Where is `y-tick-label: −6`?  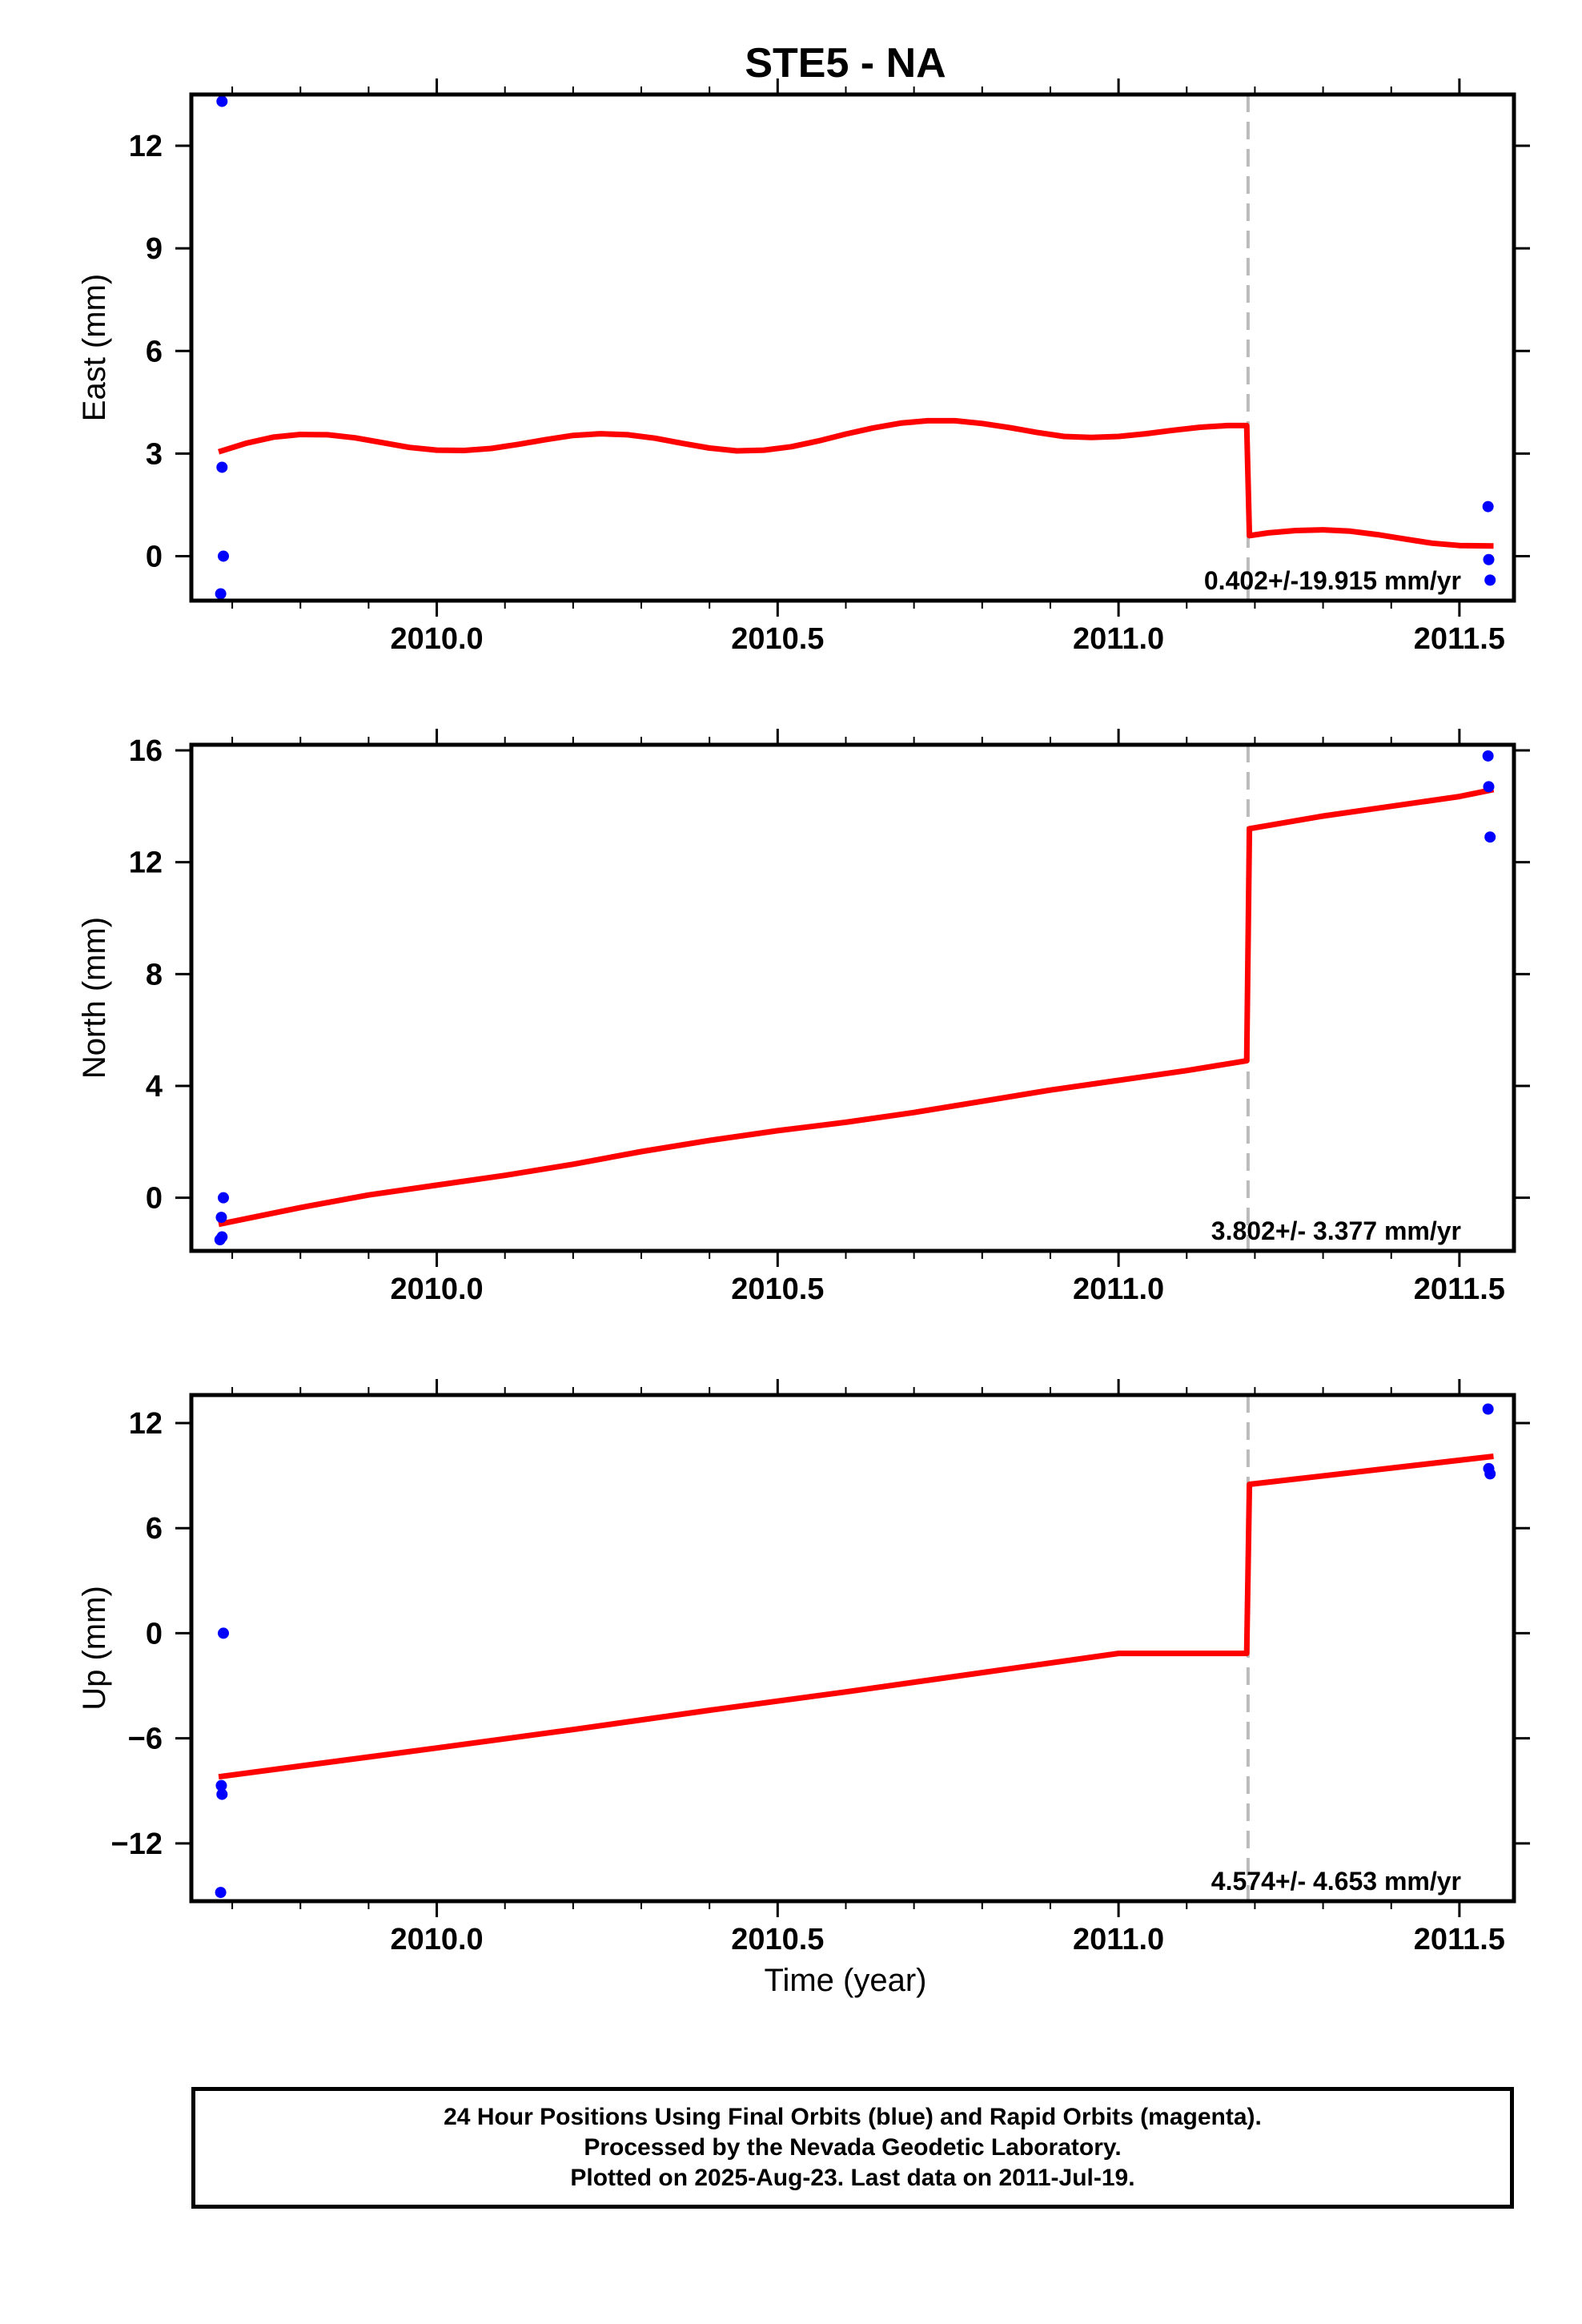 y-tick-label: −6 is located at coordinates (145, 1739).